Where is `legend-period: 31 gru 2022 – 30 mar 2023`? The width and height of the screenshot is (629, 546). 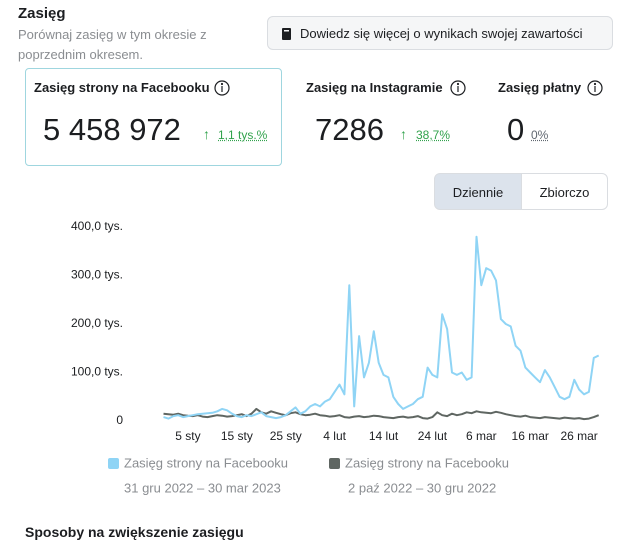 legend-period: 31 gru 2022 – 30 mar 2023 is located at coordinates (202, 487).